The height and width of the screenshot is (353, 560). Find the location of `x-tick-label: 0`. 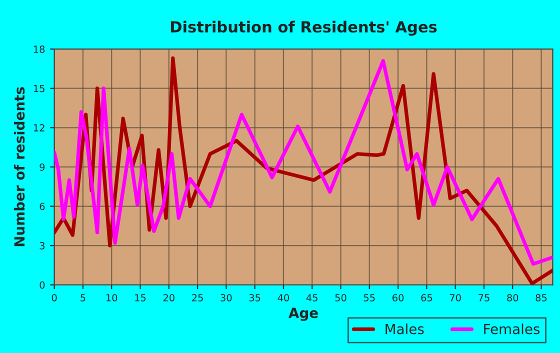

x-tick-label: 0 is located at coordinates (54, 298).